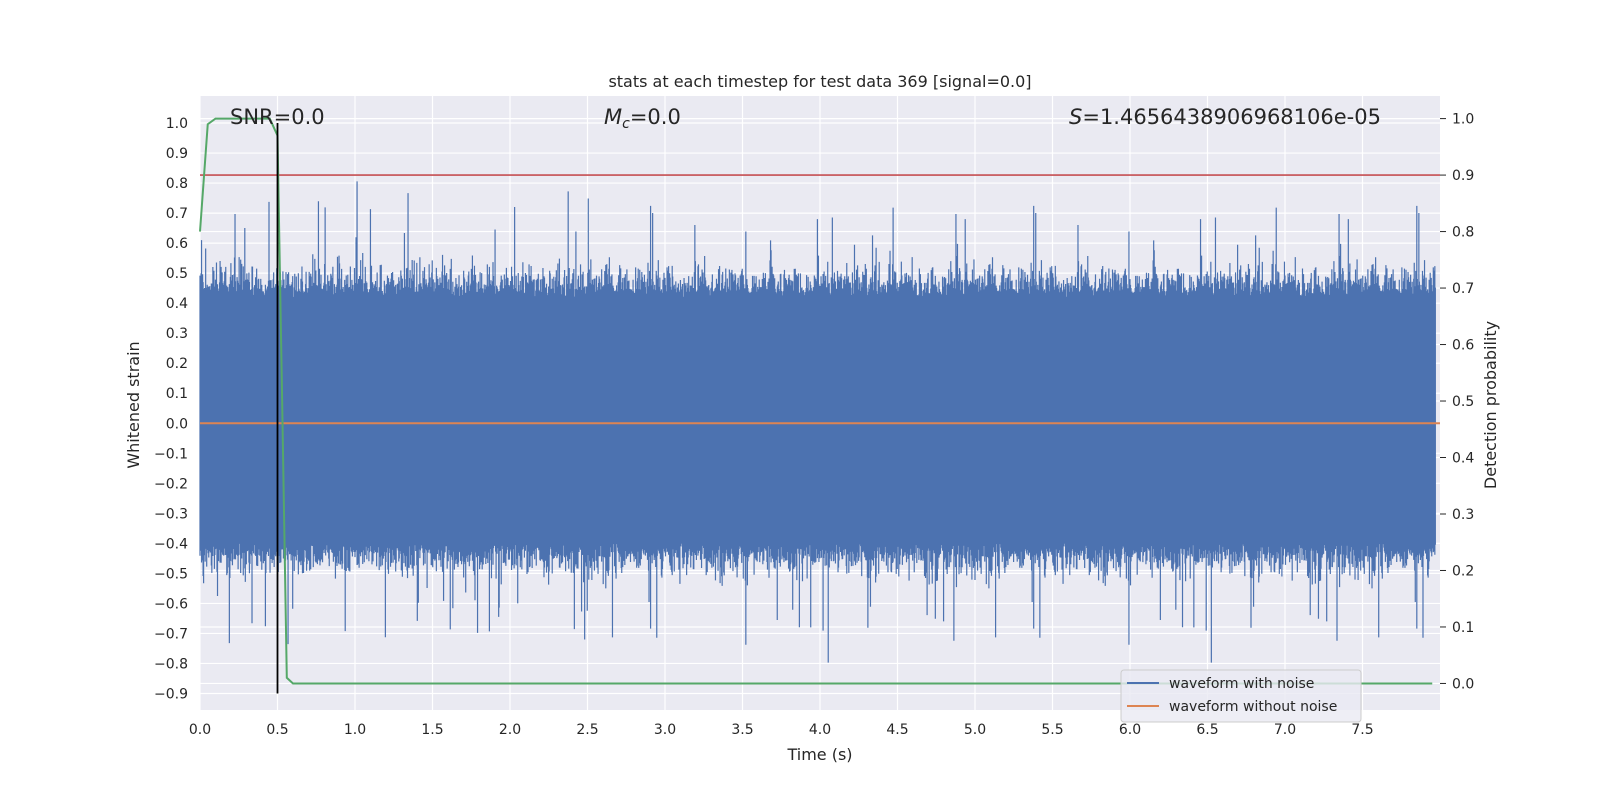  Describe the element at coordinates (177, 424) in the screenshot. I see `y-tick-label: 0.0` at that location.